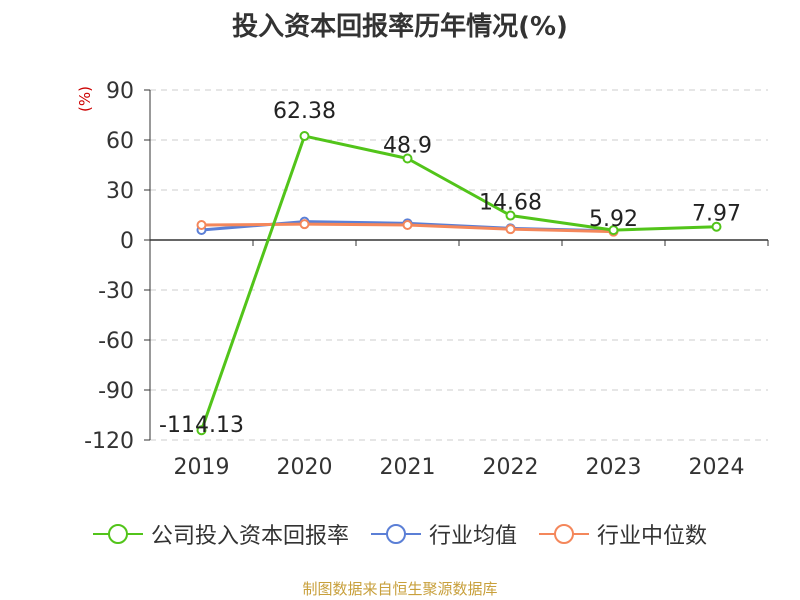  What do you see at coordinates (511, 467) in the screenshot?
I see `x-tick-label: 2022` at bounding box center [511, 467].